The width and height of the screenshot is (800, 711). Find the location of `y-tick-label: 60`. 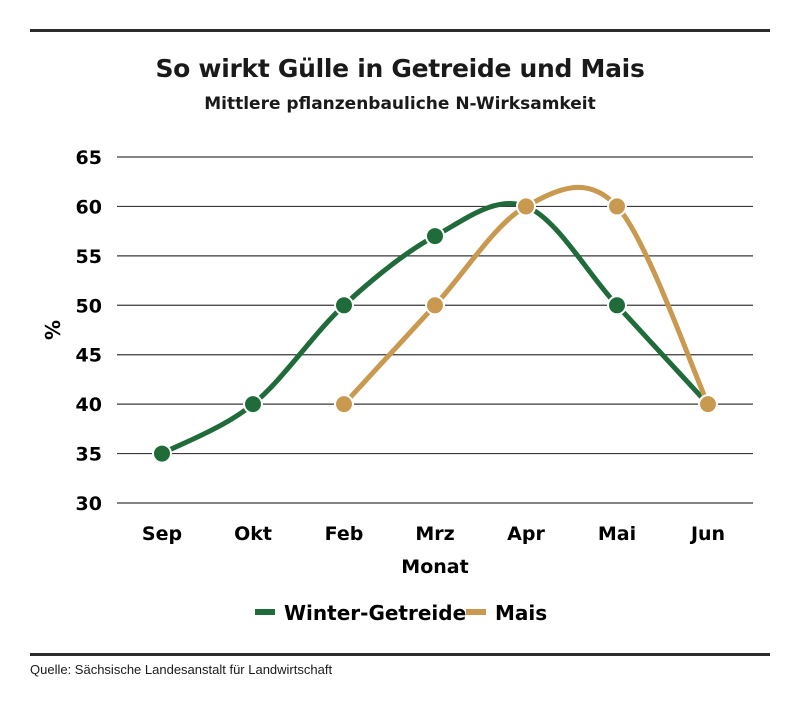

y-tick-label: 60 is located at coordinates (89, 207).